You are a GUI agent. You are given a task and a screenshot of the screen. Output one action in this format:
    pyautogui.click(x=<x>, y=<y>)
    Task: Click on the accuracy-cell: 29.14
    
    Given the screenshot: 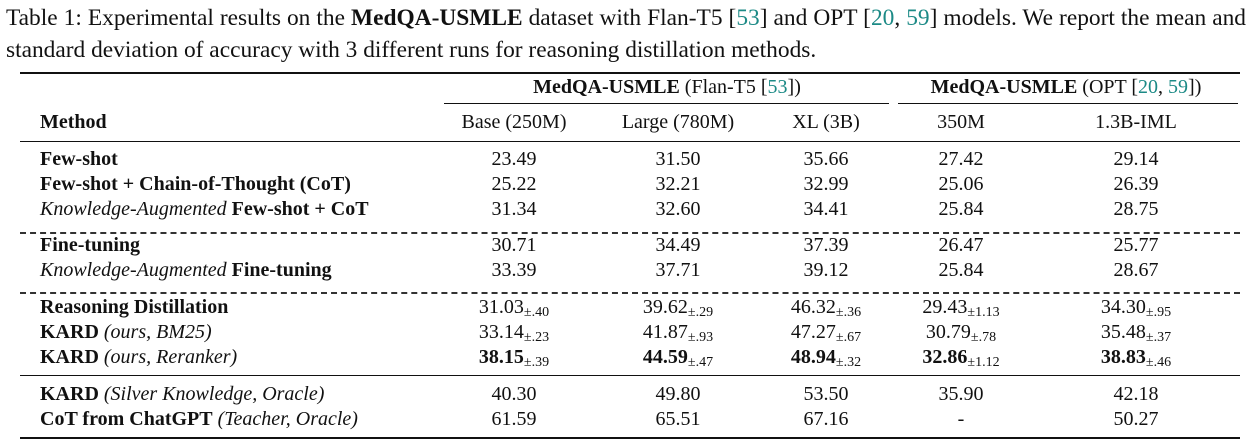 What is the action you would take?
    pyautogui.click(x=1136, y=159)
    